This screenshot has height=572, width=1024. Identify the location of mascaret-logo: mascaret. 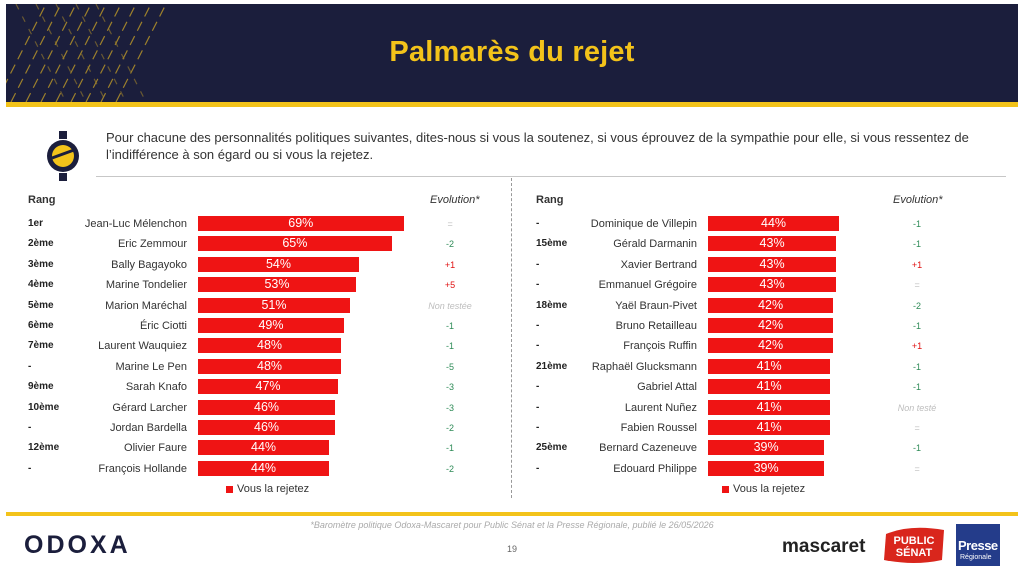
(824, 546).